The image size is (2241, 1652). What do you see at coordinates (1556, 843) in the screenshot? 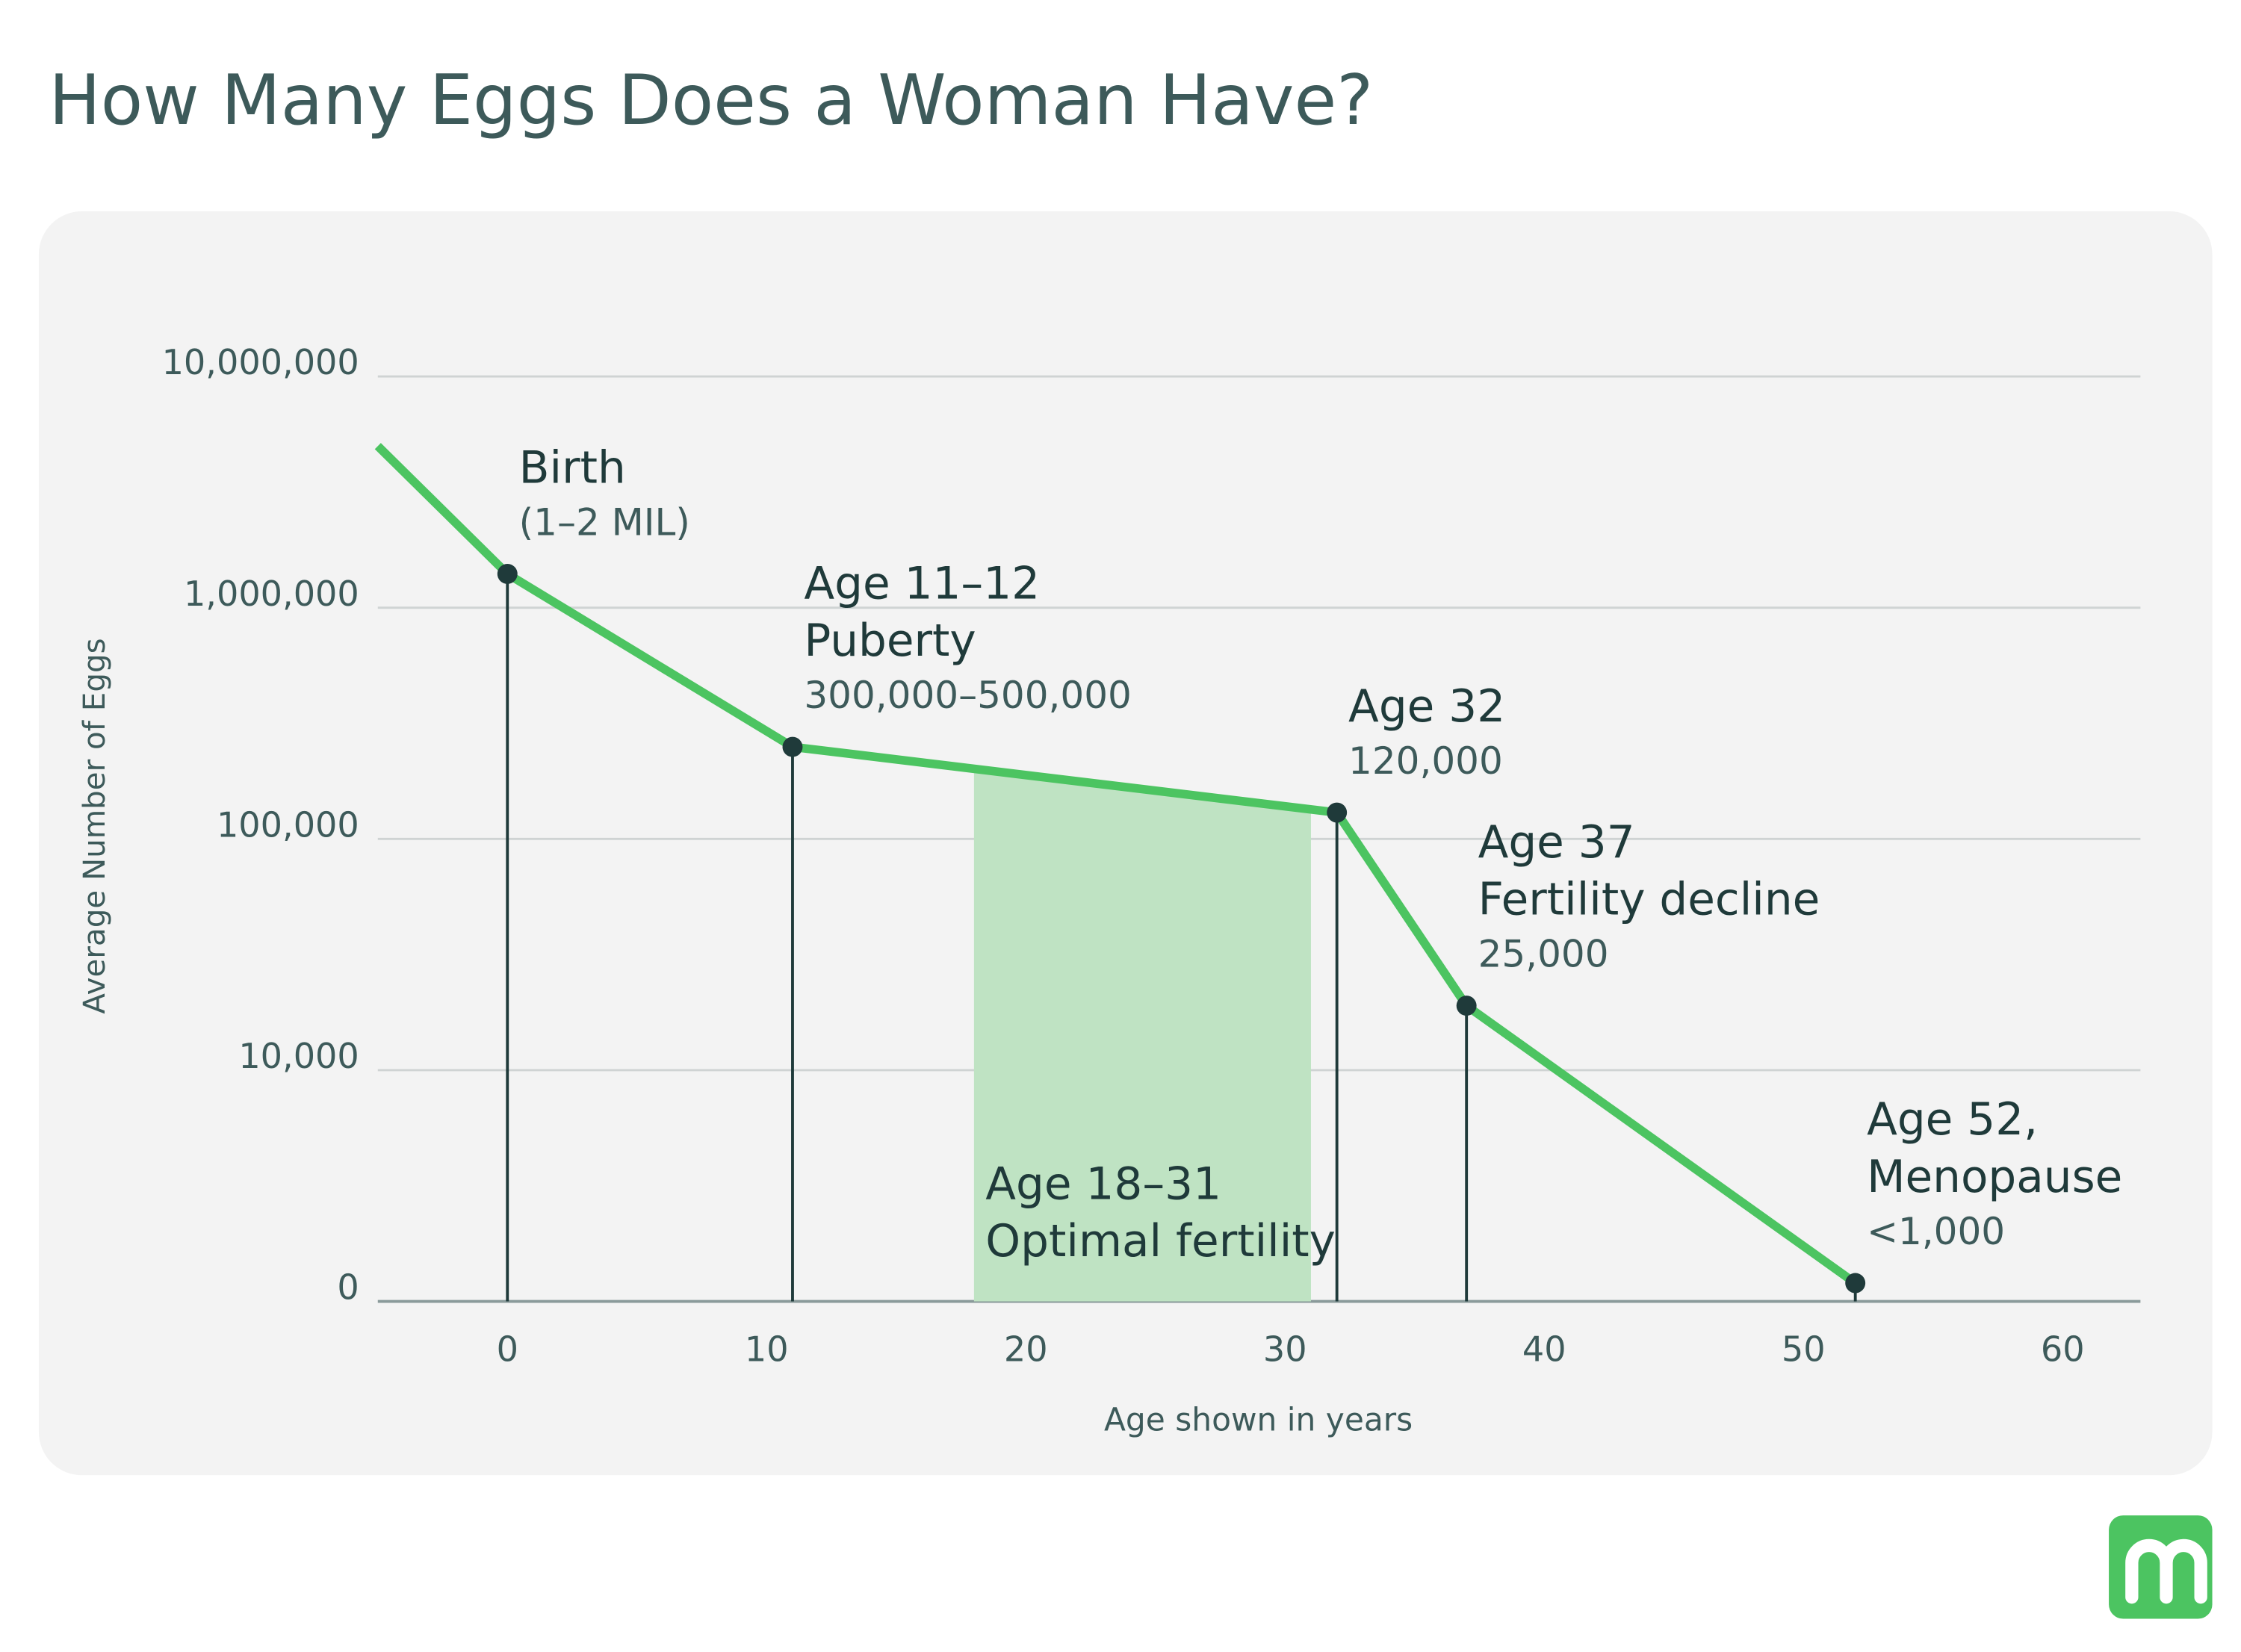
I see `point-title: Age 37` at bounding box center [1556, 843].